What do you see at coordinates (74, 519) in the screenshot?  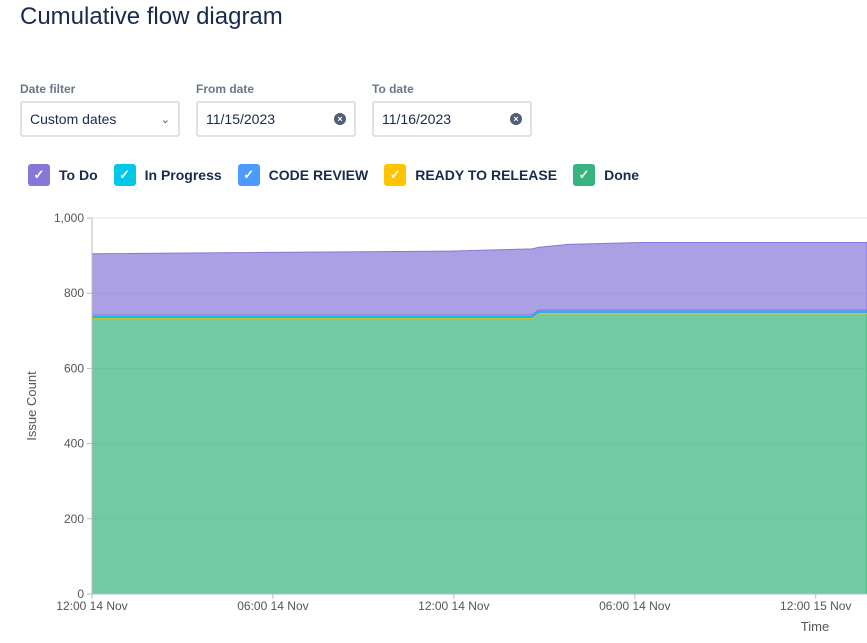 I see `y-tick-label: 200` at bounding box center [74, 519].